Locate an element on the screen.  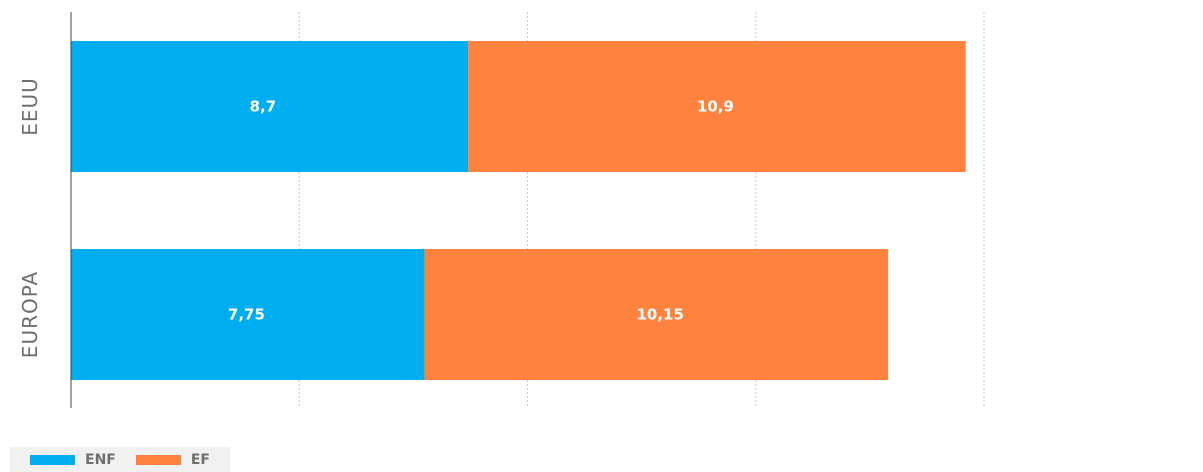
bar-enf-europa is located at coordinates (248, 314).